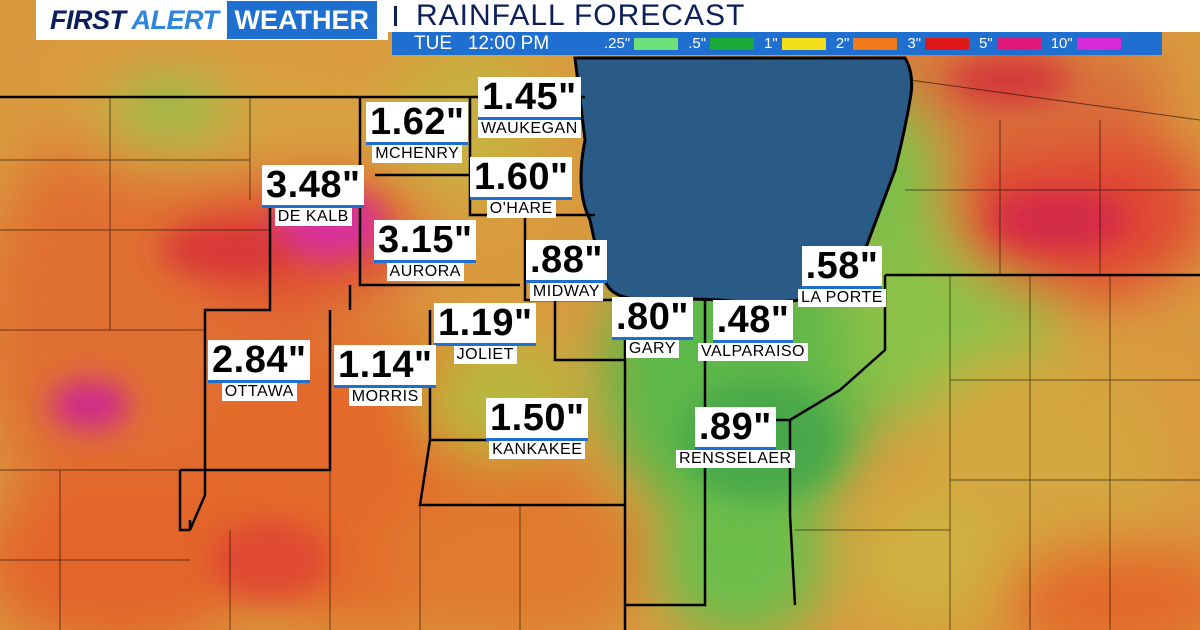  I want to click on city-rainfall-value: .48", so click(753, 321).